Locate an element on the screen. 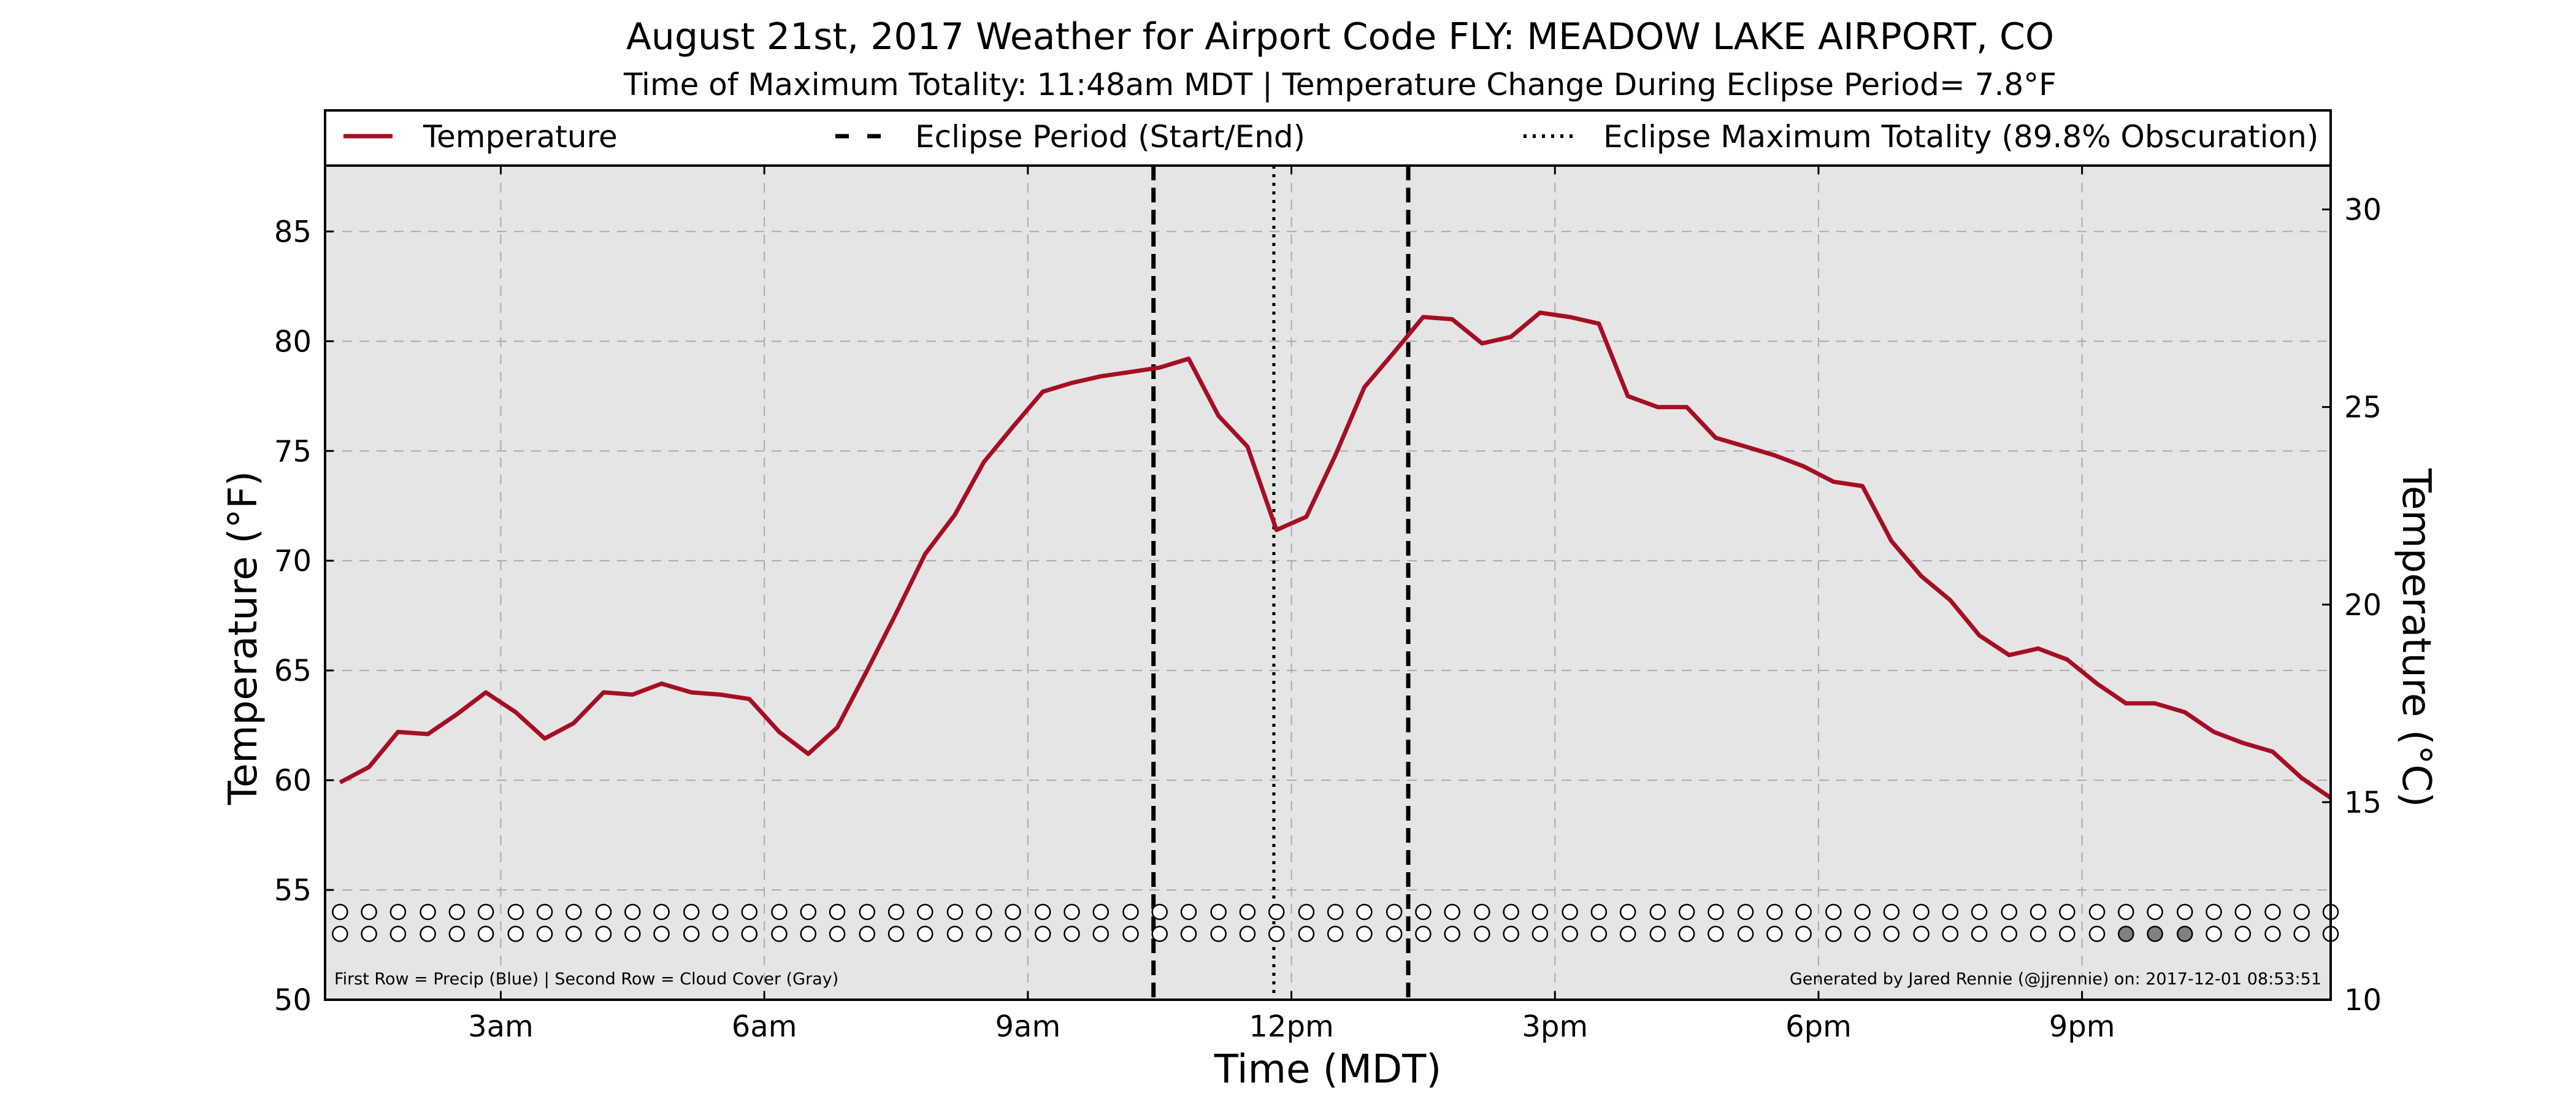 This screenshot has height=1104, width=2576. y-tick-label-right: 15 is located at coordinates (2363, 803).